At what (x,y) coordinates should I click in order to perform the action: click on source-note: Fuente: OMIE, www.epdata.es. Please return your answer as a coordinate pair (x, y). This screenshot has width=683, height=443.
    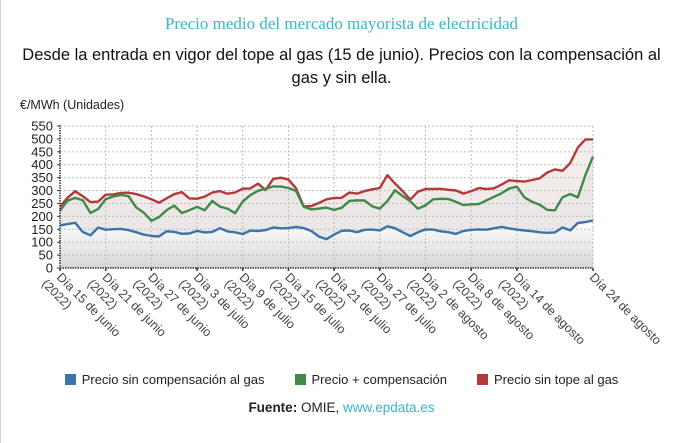
    Looking at the image, I should click on (341, 407).